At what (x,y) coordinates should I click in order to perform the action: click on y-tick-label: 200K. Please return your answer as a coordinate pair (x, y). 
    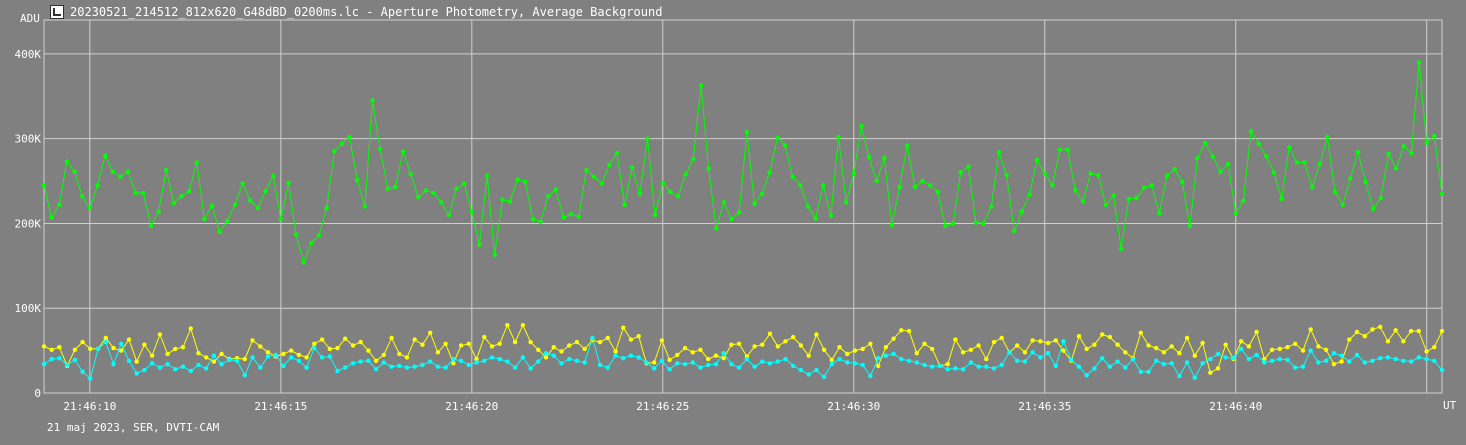
    Looking at the image, I should click on (28, 223).